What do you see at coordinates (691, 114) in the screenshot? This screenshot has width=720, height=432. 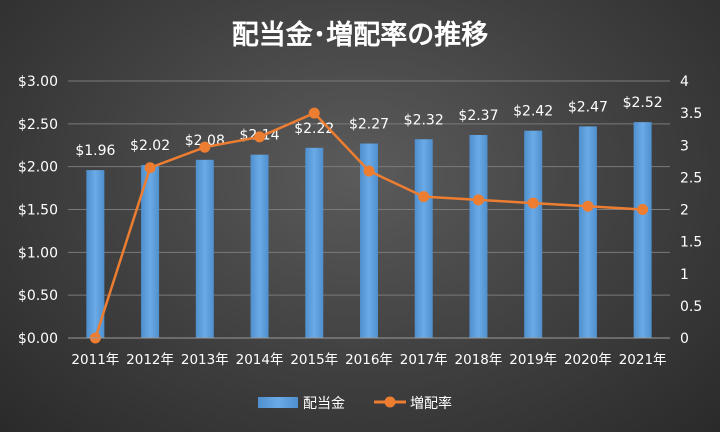 I see `y-right-tick-label: 3.5` at bounding box center [691, 114].